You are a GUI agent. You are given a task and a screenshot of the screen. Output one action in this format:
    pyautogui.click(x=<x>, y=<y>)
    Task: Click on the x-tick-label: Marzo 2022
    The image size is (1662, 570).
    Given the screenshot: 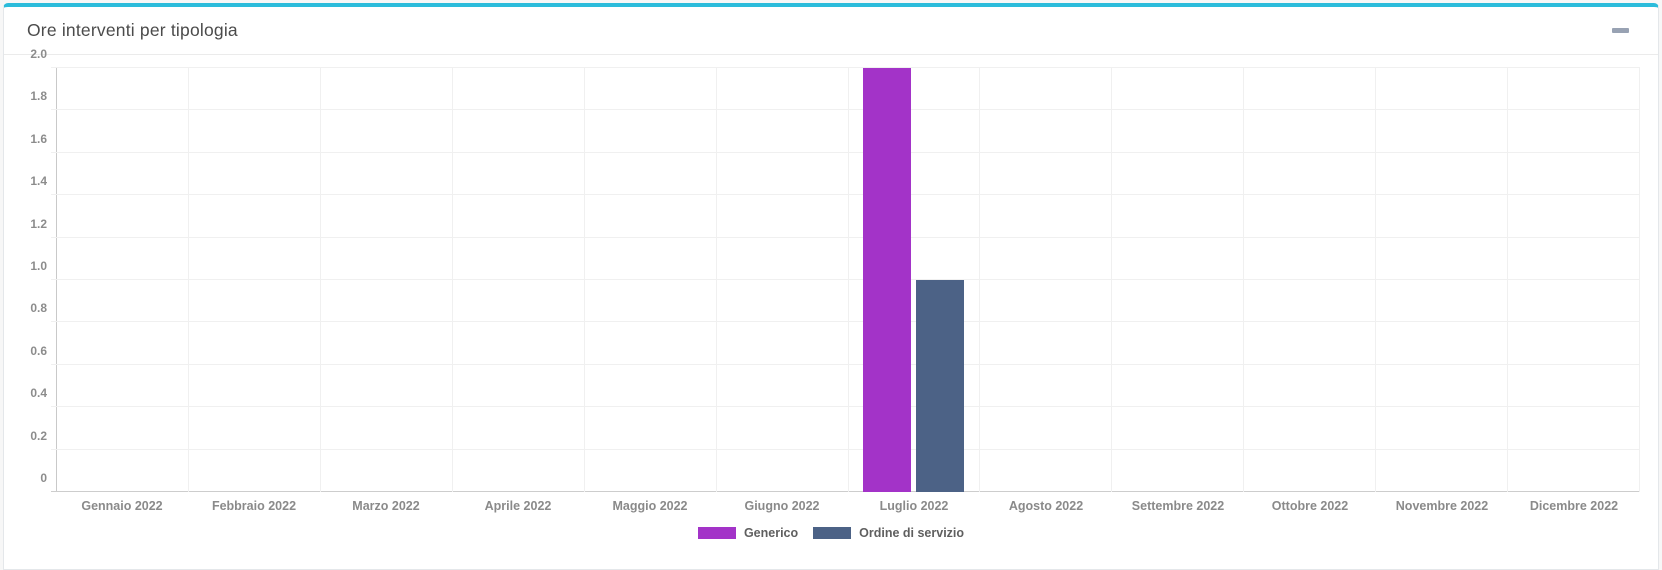 What is the action you would take?
    pyautogui.click(x=386, y=506)
    